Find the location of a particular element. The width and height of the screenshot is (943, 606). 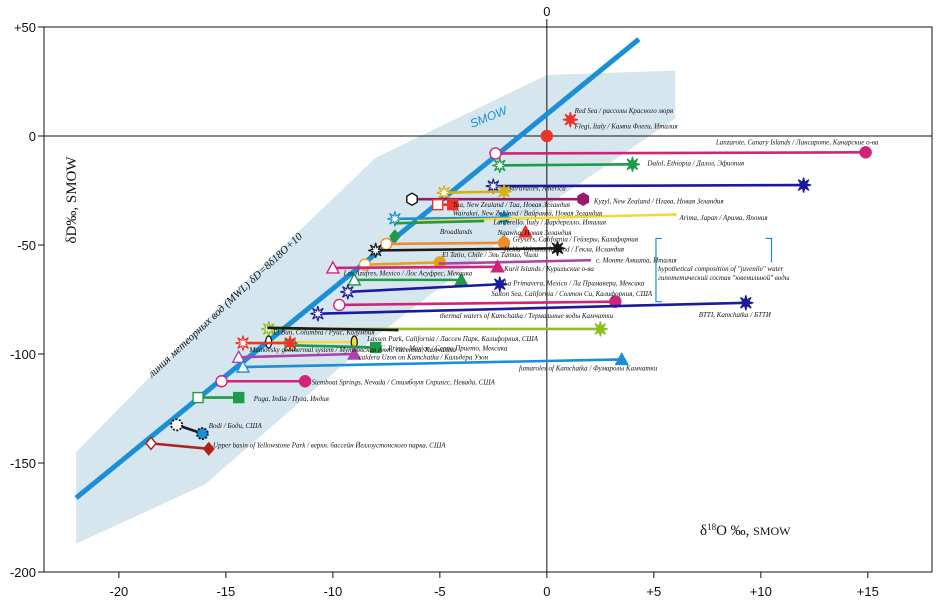

y-tick-label-2: -50 is located at coordinates (26, 245).